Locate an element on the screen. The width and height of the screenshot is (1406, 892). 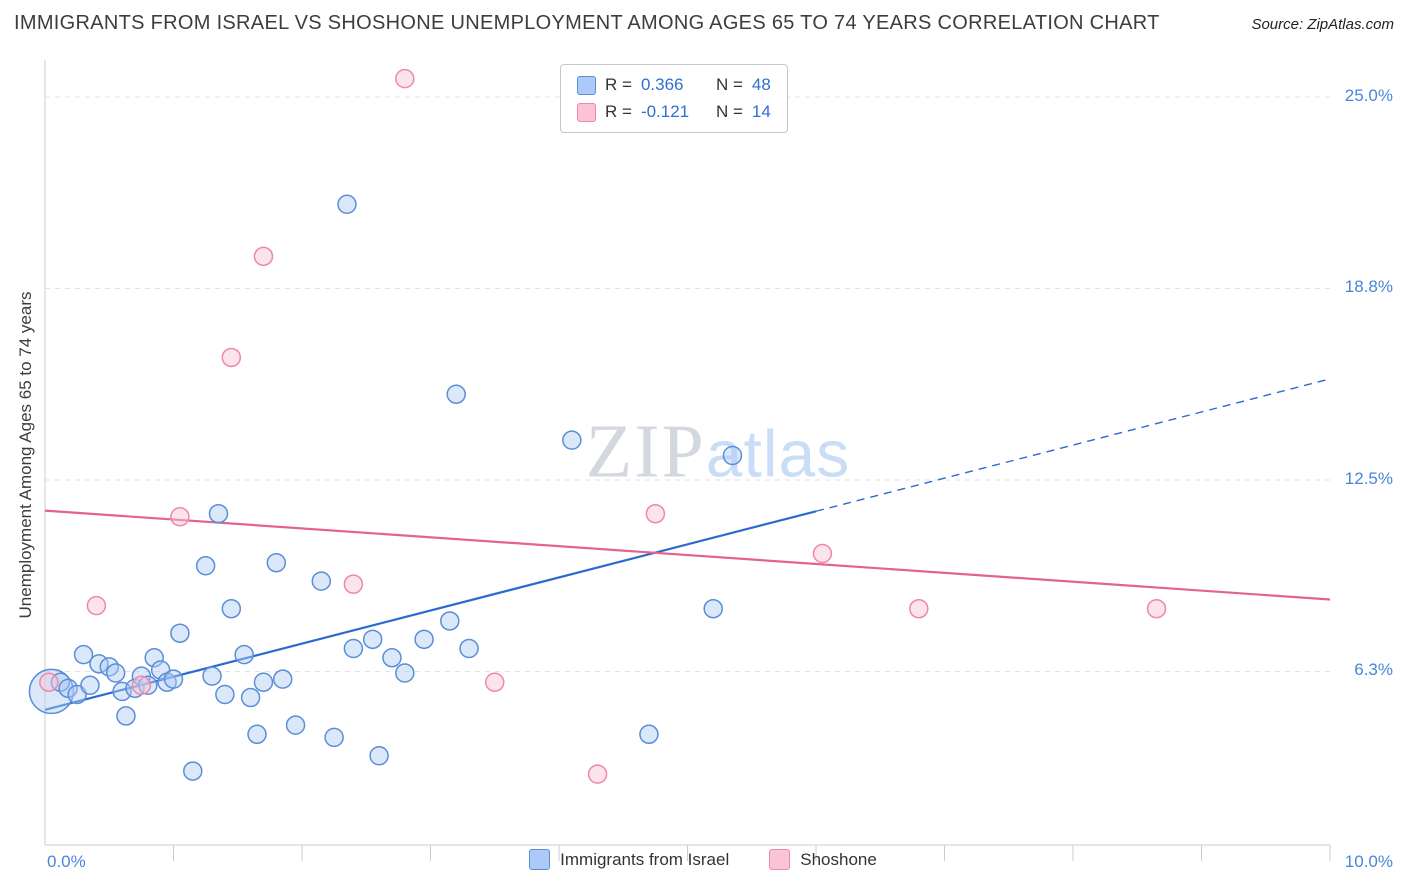
n-value: 48 is located at coordinates (761, 84).